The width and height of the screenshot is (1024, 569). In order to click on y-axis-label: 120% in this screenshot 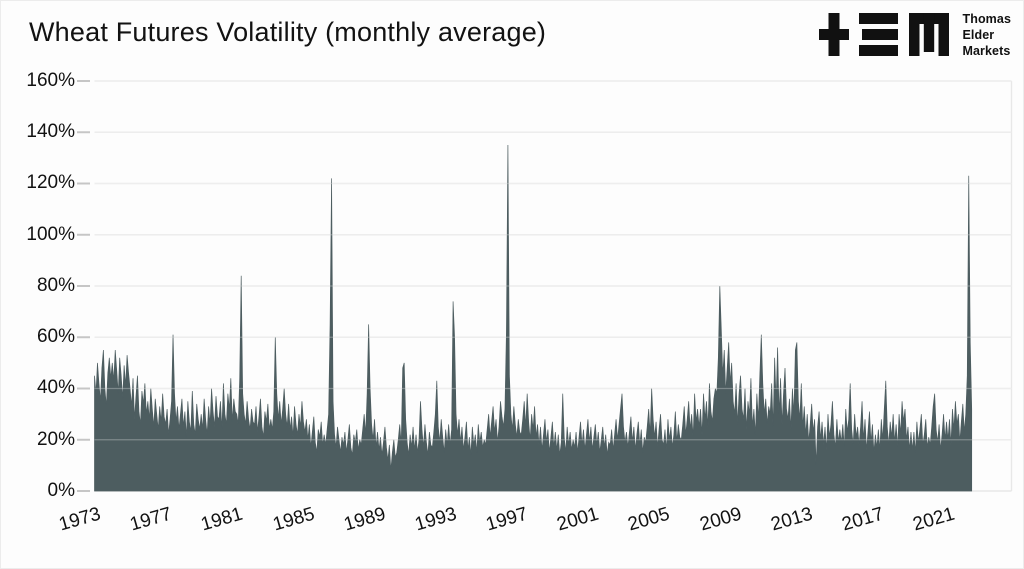, I will do `click(50, 182)`.